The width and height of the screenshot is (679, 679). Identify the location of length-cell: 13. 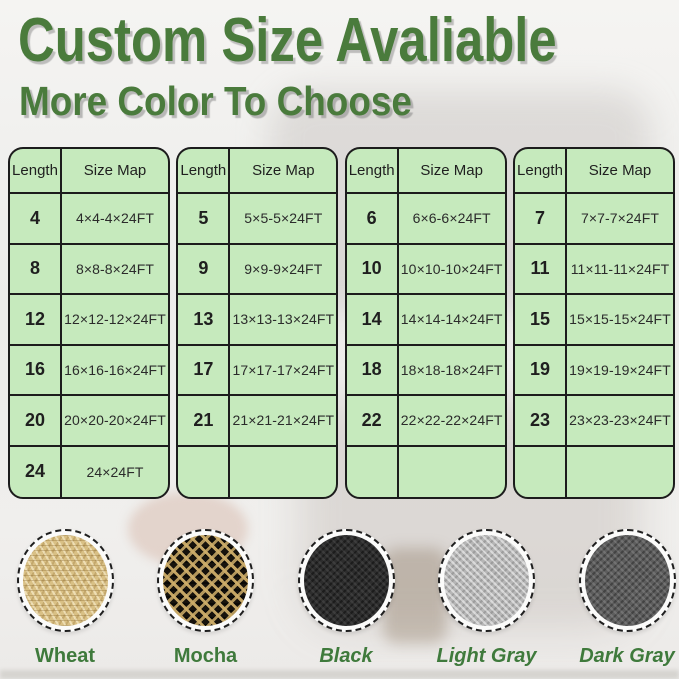
(204, 320).